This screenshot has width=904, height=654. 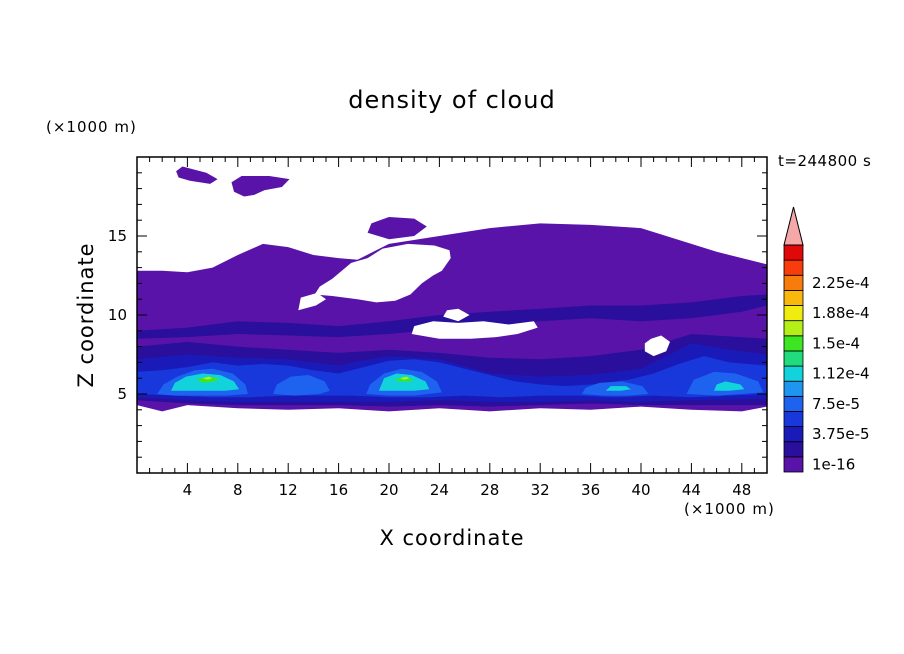 I want to click on x-tick-label: 44, so click(x=691, y=490).